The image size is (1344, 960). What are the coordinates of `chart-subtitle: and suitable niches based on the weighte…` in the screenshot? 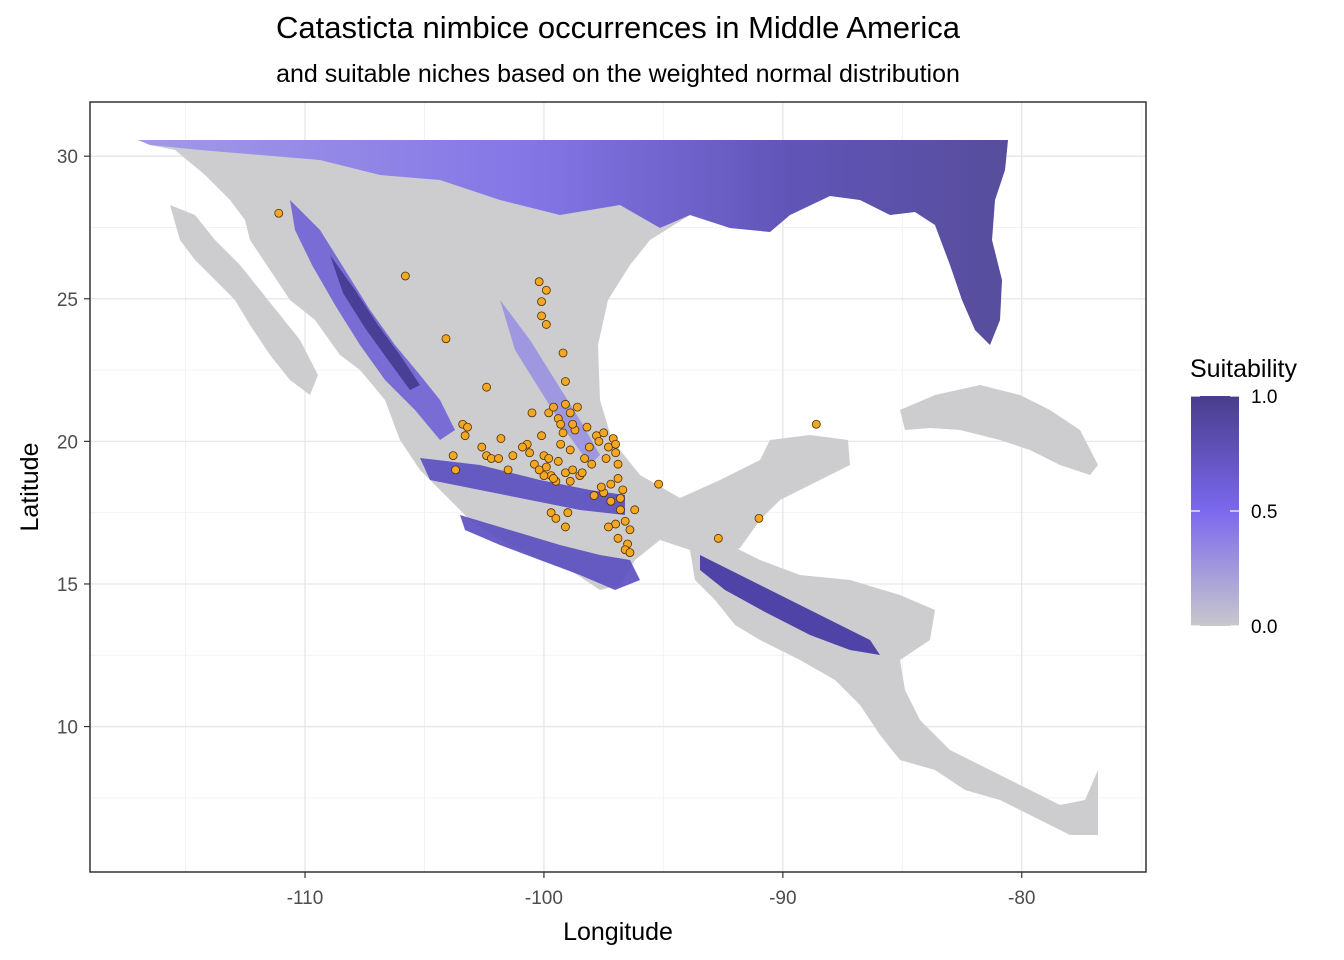 It's located at (618, 74).